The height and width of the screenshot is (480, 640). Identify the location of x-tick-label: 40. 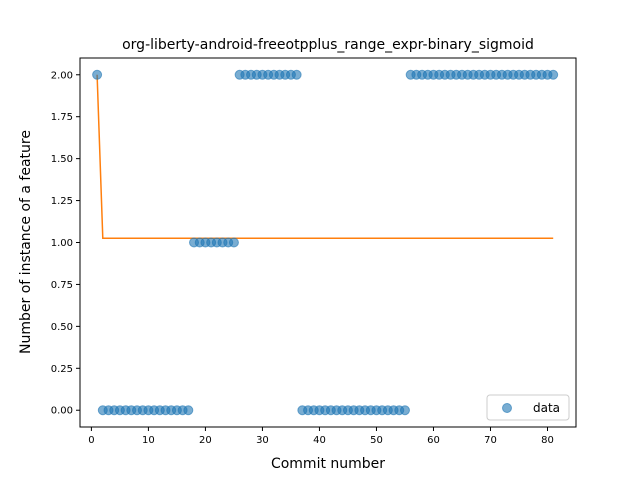
(319, 440).